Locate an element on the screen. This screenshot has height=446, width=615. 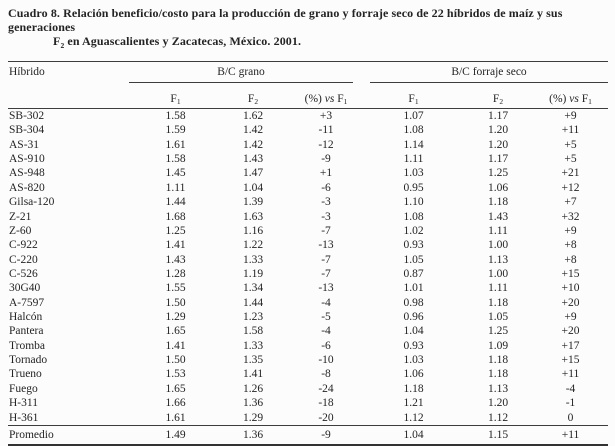
forage-f2-cell: 1.17 is located at coordinates (498, 159).